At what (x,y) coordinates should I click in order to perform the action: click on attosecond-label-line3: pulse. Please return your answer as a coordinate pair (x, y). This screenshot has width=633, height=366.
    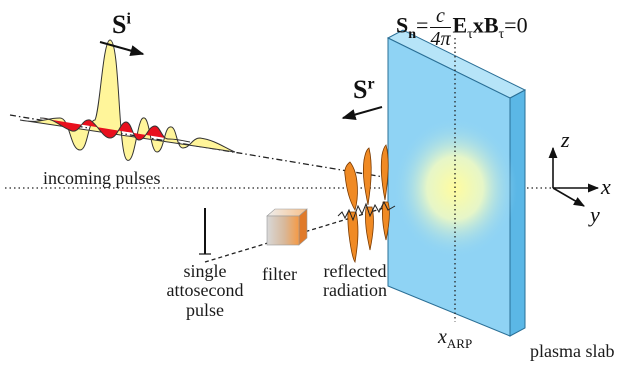
    Looking at the image, I should click on (205, 309).